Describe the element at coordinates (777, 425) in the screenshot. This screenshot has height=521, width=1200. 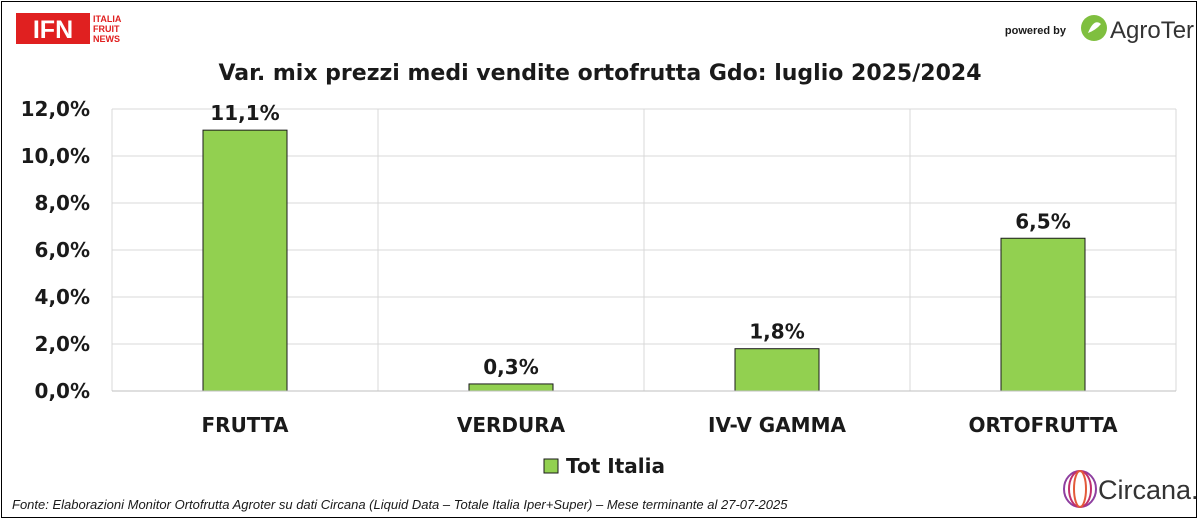
I see `category-label: IV-V GAMMA` at that location.